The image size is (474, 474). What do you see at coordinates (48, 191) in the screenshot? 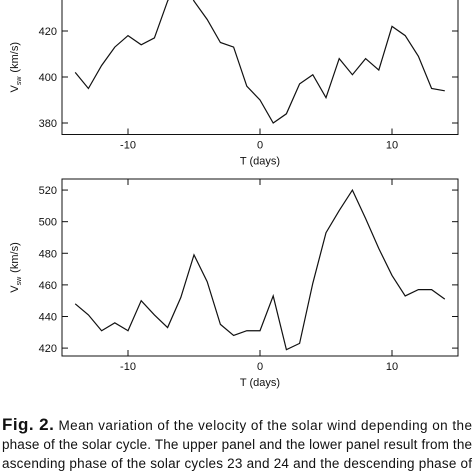
I see `y-tick-label: 520` at bounding box center [48, 191].